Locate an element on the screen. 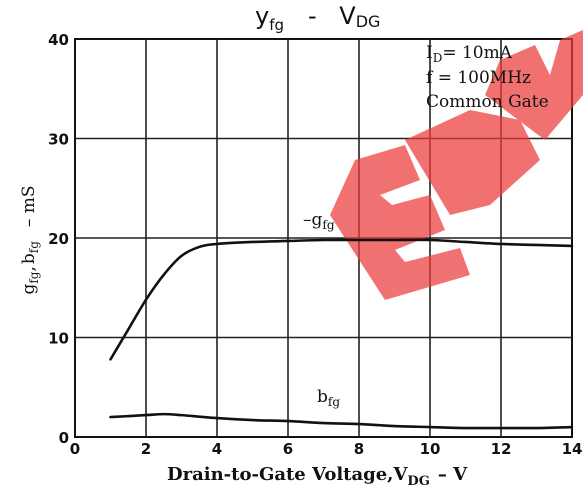  x-label-main: Drain-to-Gate Voltage,V is located at coordinates (287, 474).